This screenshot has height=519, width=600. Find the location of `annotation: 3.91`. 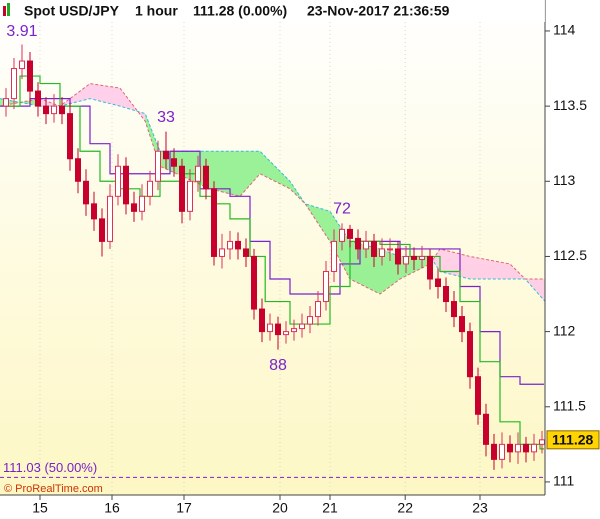

annotation: 3.91 is located at coordinates (21, 31).